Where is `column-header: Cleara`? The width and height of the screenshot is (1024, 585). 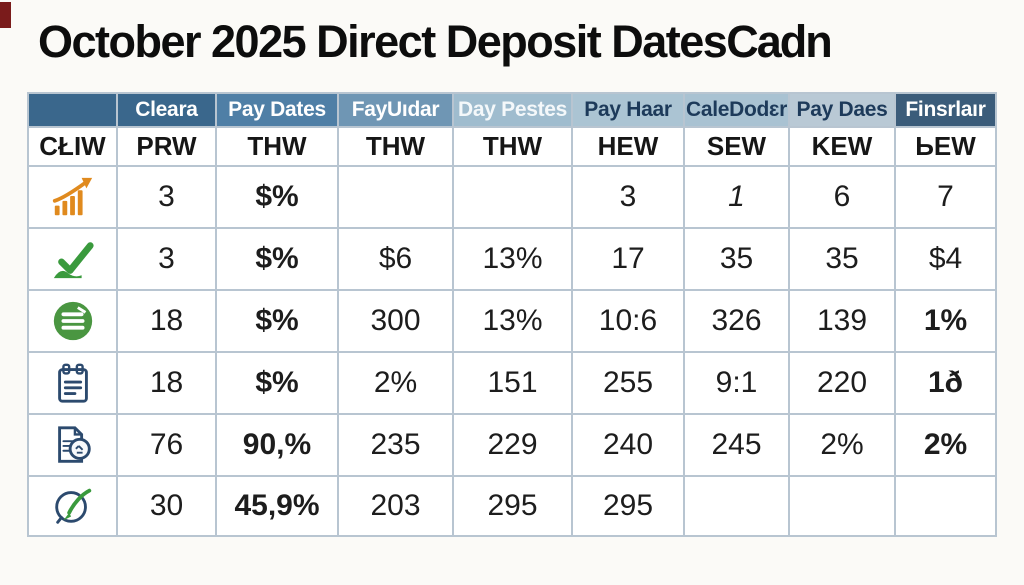
column-header: Cleara is located at coordinates (166, 110).